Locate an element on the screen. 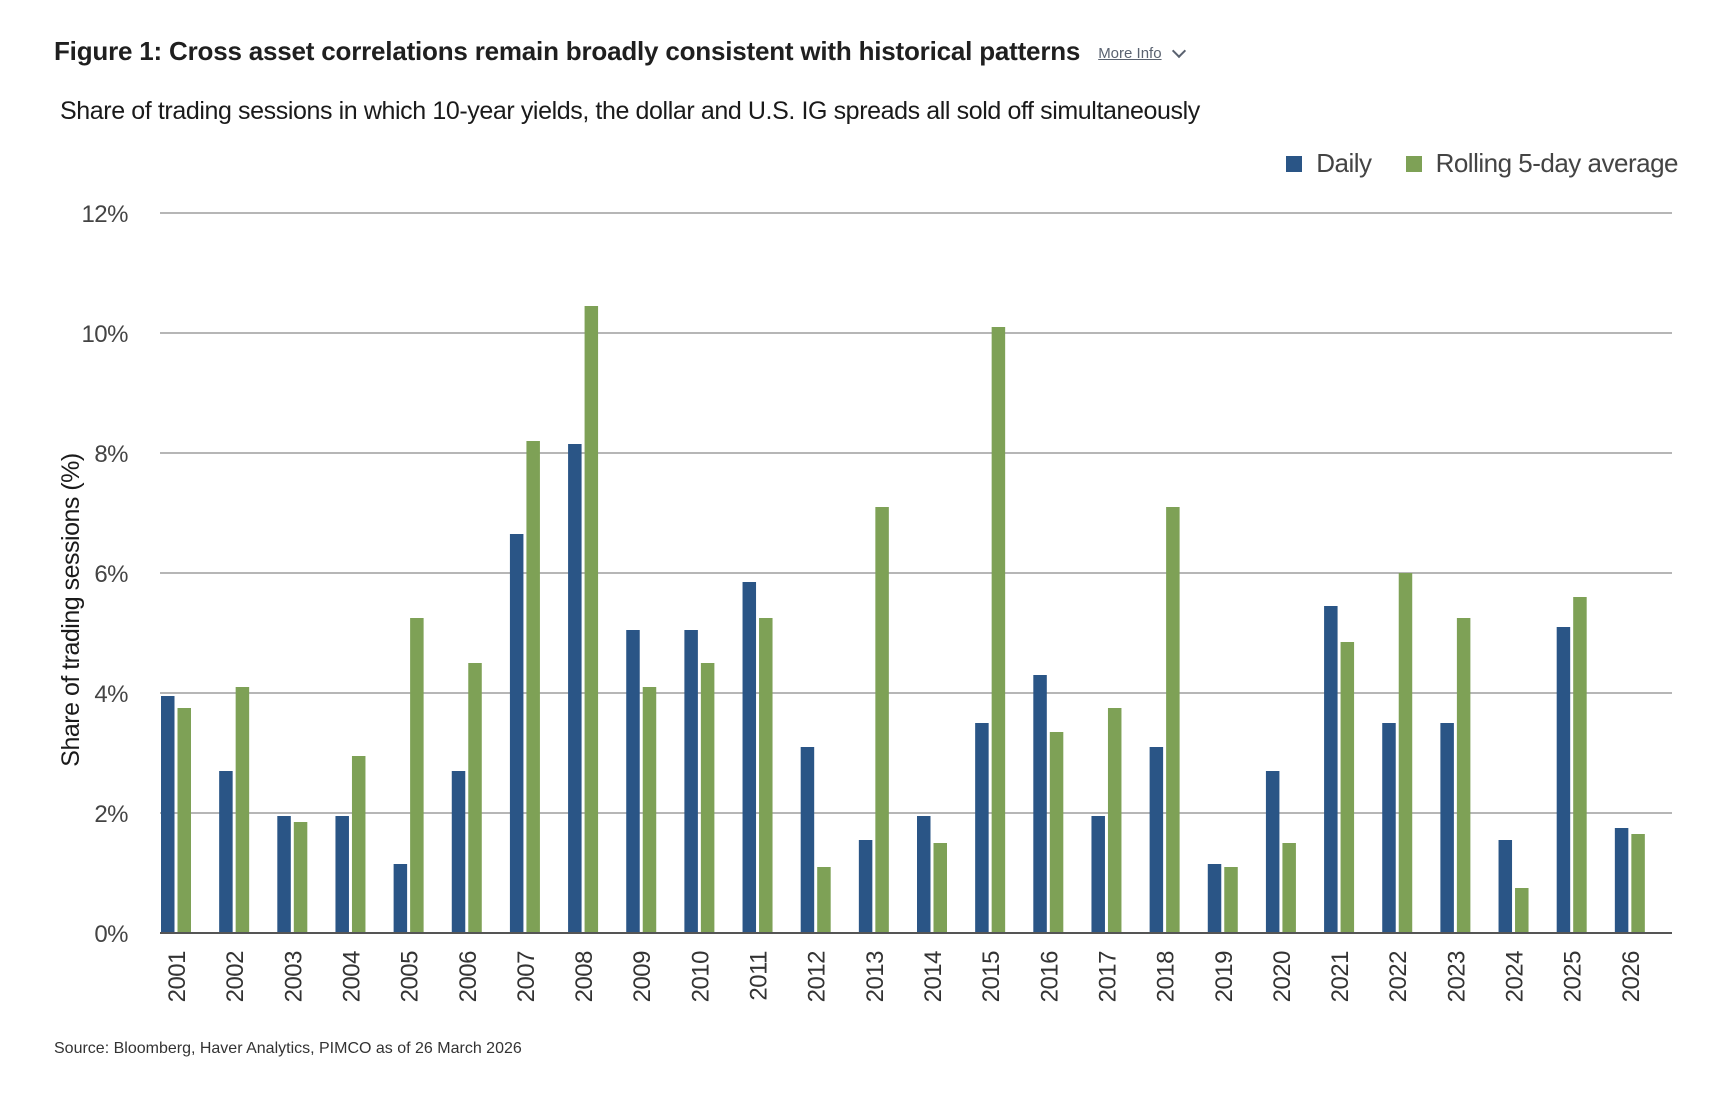 Image resolution: width=1710 pixels, height=1098 pixels. y-axis-label: Share of trading sessions (%) is located at coordinates (71, 609).